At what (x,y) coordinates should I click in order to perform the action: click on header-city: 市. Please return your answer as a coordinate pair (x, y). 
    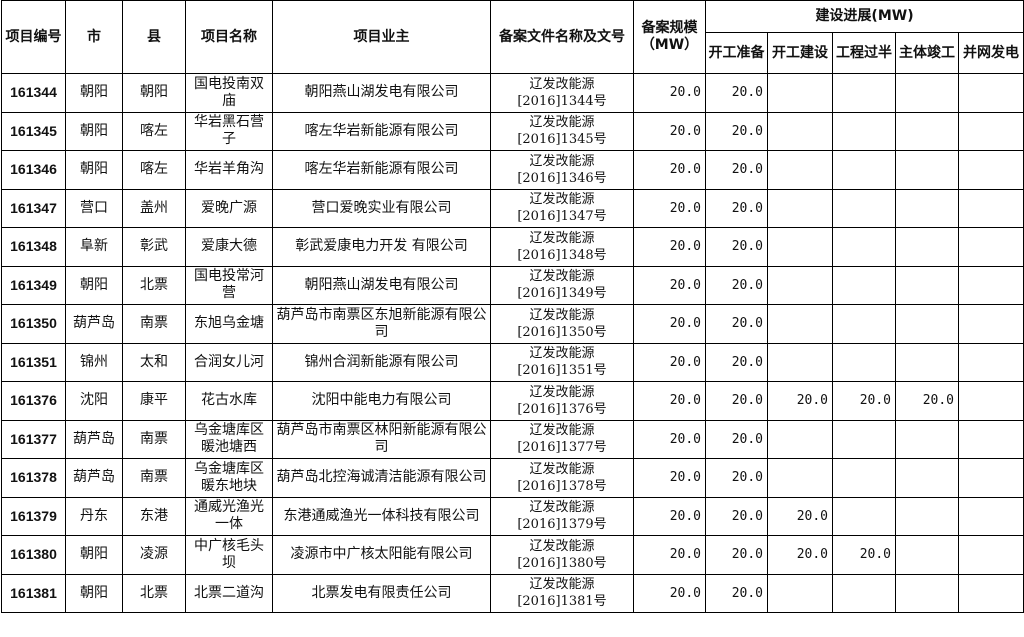
    Looking at the image, I should click on (94, 37).